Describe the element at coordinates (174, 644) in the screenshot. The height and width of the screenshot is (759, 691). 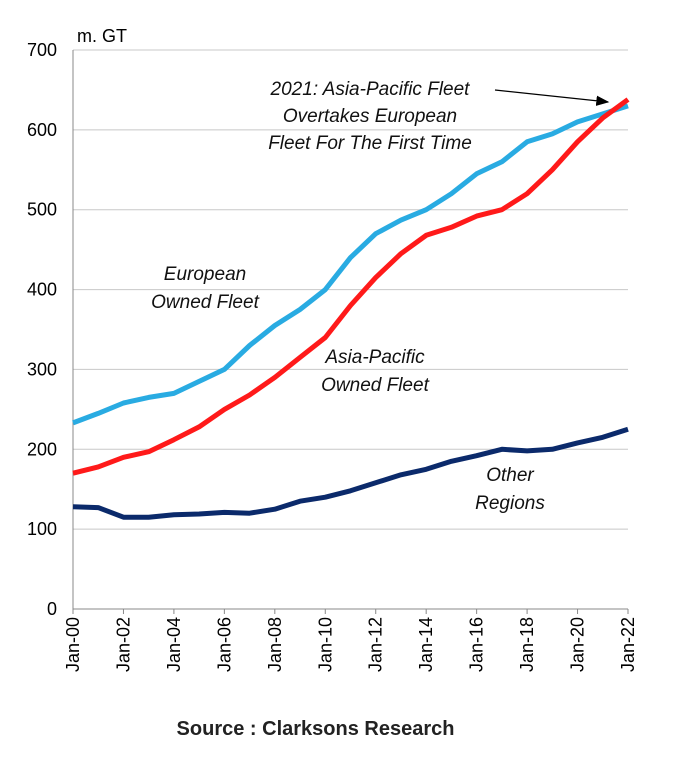
I see `x-tick-label: Jan-04` at that location.